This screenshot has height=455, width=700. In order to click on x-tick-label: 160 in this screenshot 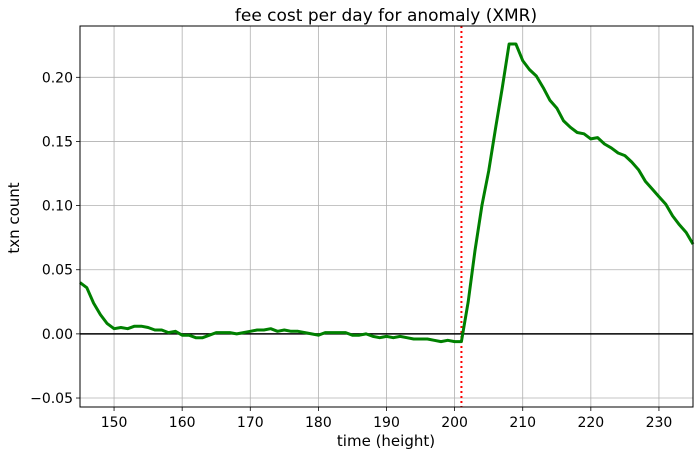, I will do `click(182, 423)`.